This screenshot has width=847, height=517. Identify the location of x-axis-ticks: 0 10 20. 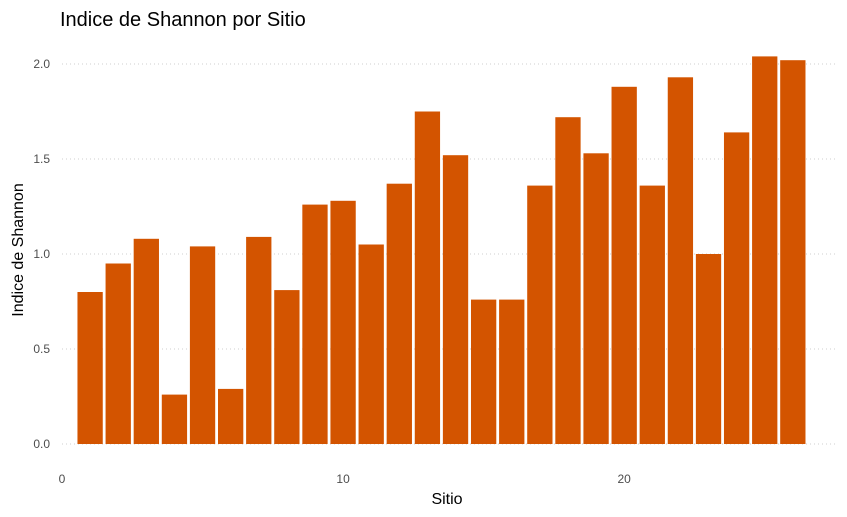
(345, 479).